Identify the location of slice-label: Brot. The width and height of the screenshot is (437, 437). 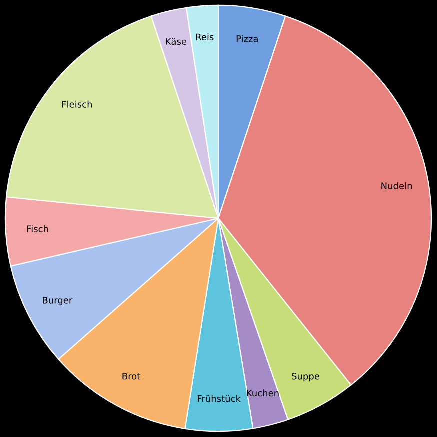
(131, 376).